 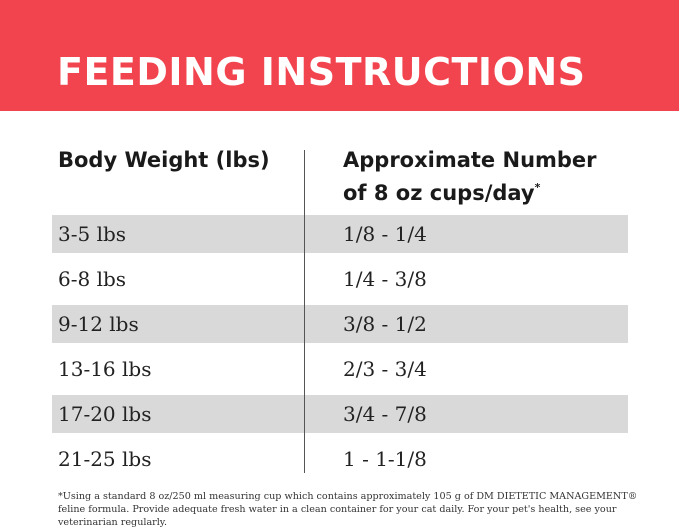 What do you see at coordinates (439, 193) in the screenshot?
I see `header-text: of 8 oz cups/day` at bounding box center [439, 193].